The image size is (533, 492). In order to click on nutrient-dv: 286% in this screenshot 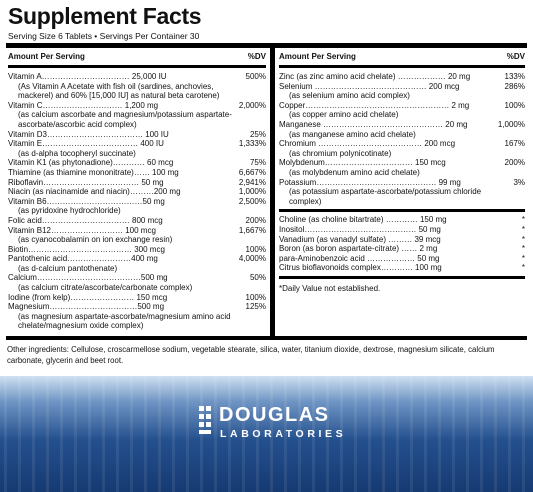, I will do `click(514, 86)`.